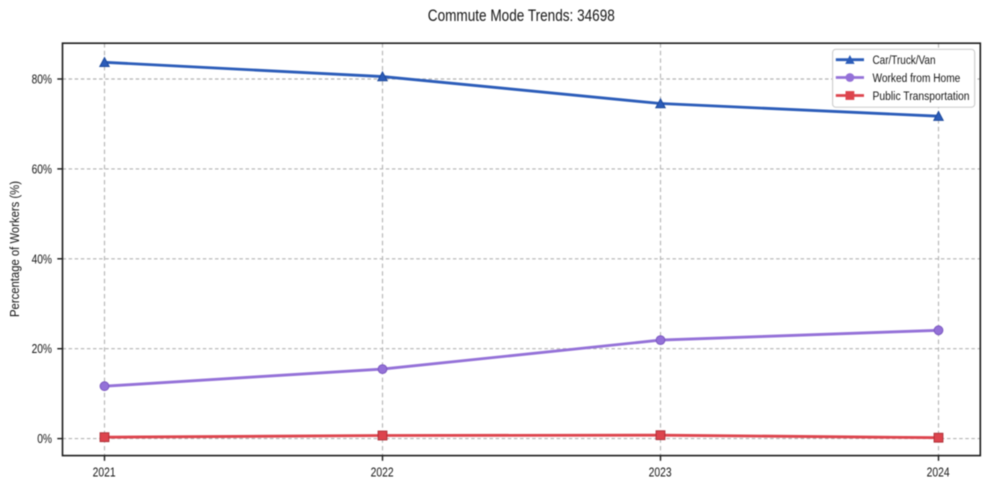 This screenshot has height=490, width=990. Describe the element at coordinates (42, 169) in the screenshot. I see `svg-text: 60%` at that location.